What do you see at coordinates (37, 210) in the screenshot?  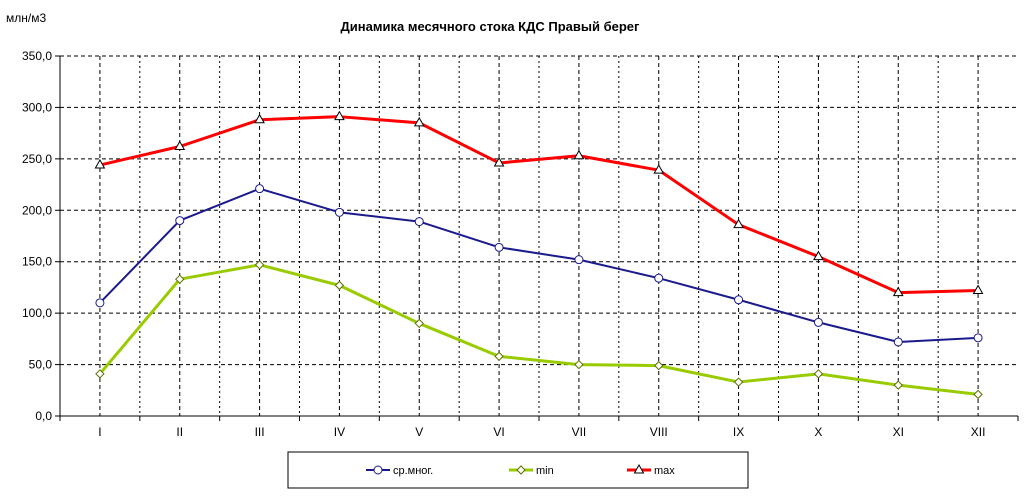 I see `y-tick-label: 200,0` at bounding box center [37, 210].